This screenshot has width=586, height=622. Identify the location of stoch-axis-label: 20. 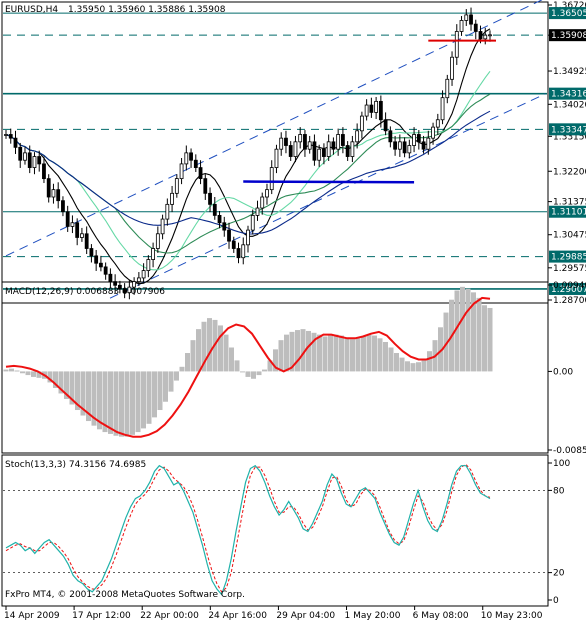
(559, 574).